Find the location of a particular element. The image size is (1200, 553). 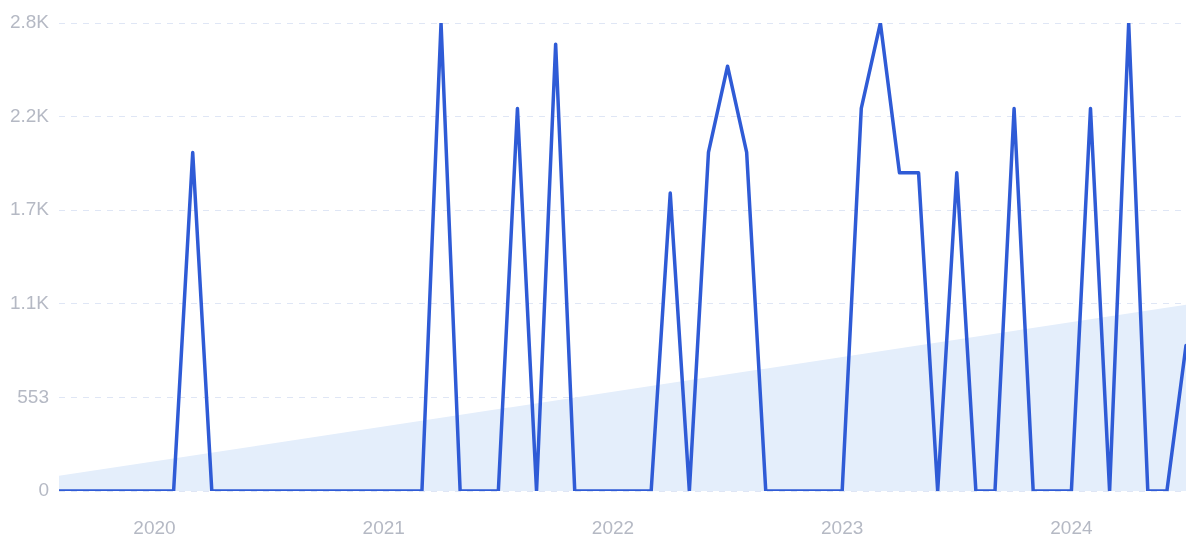

y-tick-label: 1.7K is located at coordinates (29, 209).